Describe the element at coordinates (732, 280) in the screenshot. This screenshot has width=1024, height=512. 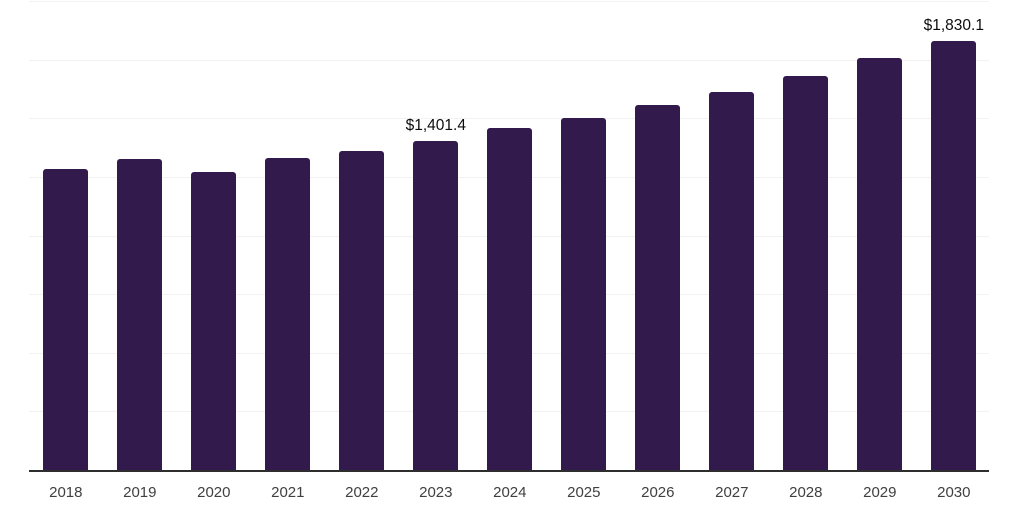
I see `bar-2027` at that location.